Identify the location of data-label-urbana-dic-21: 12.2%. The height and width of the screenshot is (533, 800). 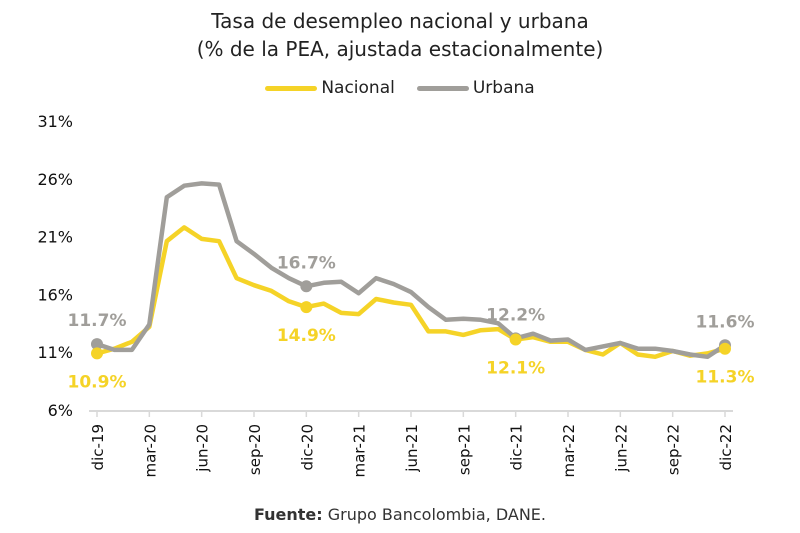
(515, 315).